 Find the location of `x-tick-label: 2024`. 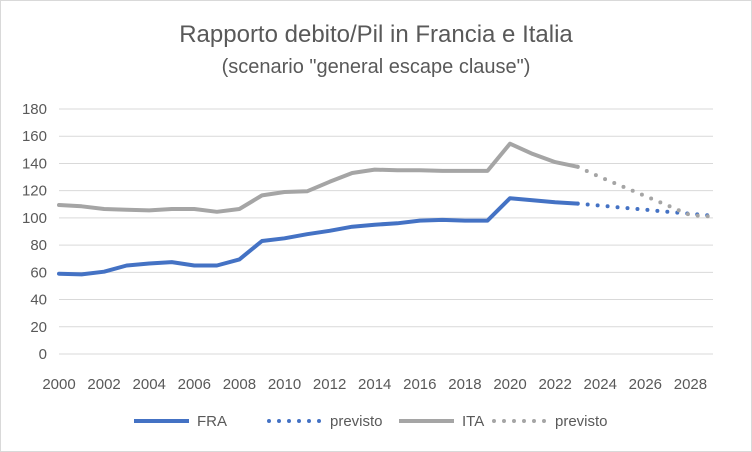

x-tick-label: 2024 is located at coordinates (600, 384).